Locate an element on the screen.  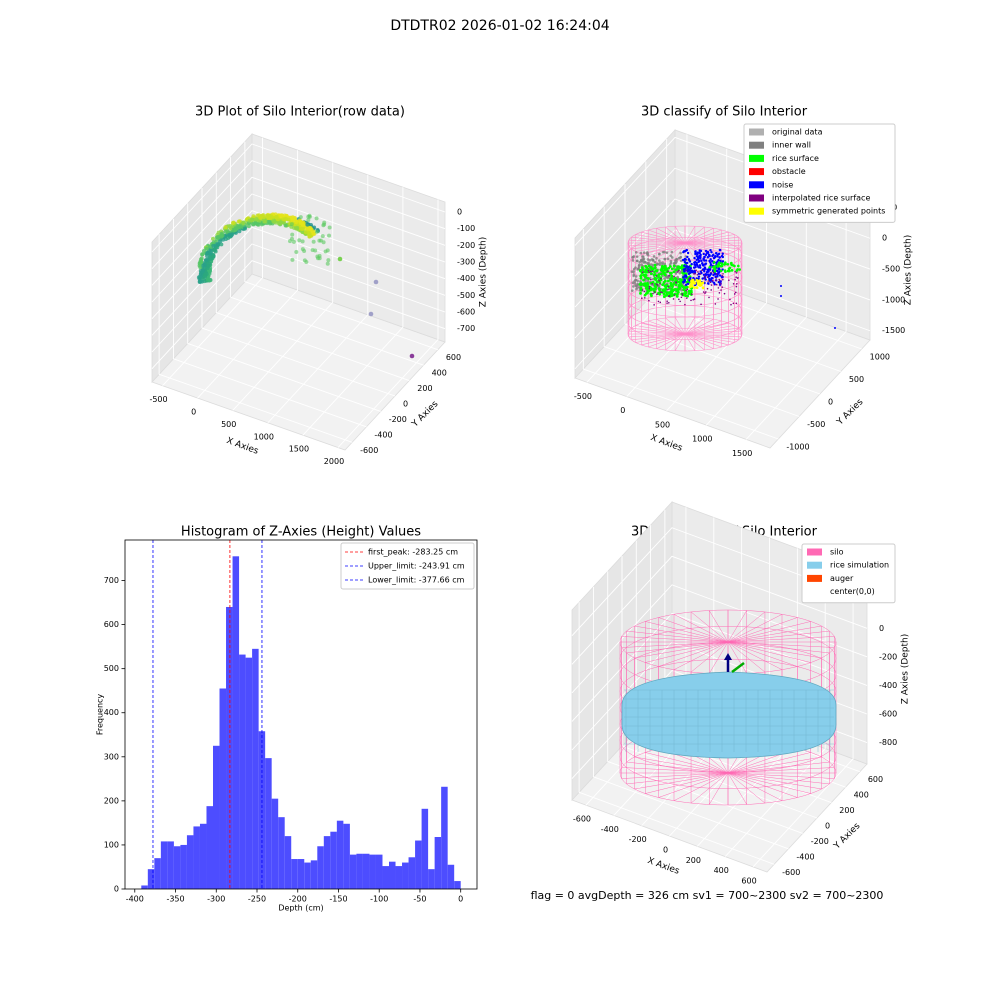
z-tick-label: 0 is located at coordinates (881, 628).